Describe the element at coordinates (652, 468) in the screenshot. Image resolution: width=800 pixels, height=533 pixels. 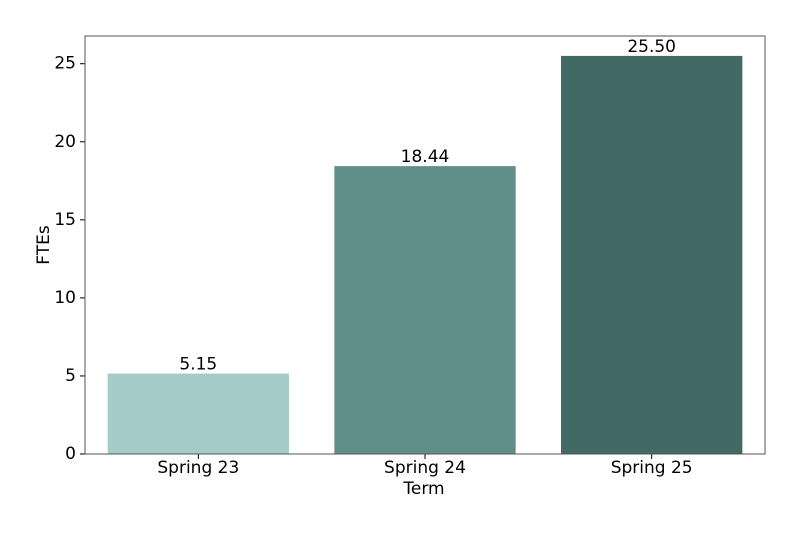
I see `x-tick-label: Spring 25` at that location.